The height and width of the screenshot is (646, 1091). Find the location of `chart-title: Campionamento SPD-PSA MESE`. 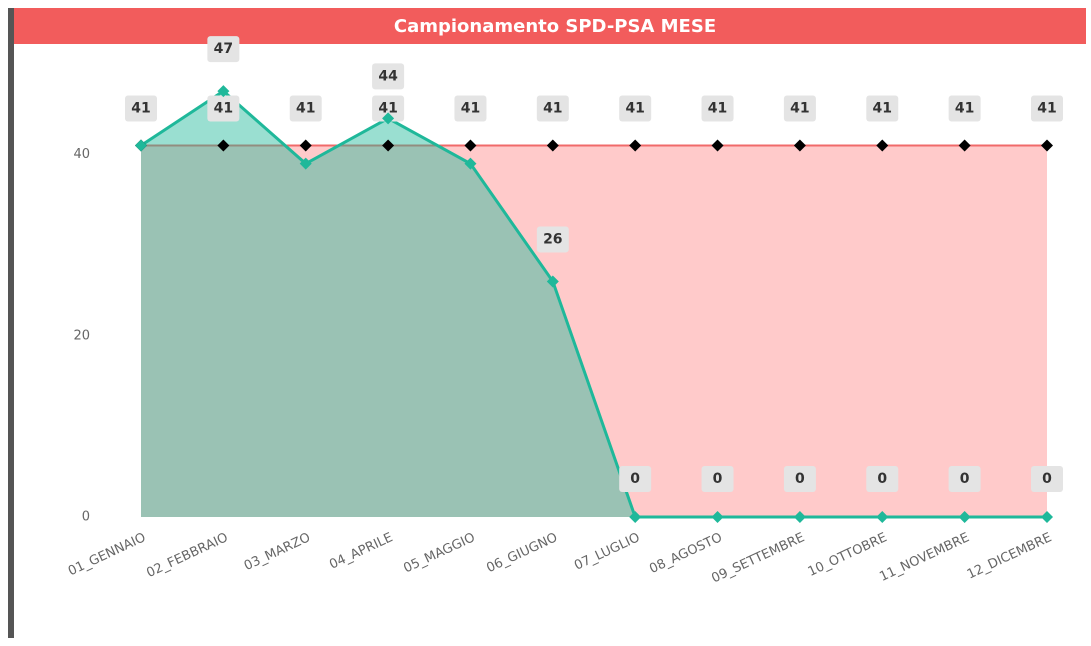

chart-title: Campionamento SPD-PSA MESE is located at coordinates (555, 26).